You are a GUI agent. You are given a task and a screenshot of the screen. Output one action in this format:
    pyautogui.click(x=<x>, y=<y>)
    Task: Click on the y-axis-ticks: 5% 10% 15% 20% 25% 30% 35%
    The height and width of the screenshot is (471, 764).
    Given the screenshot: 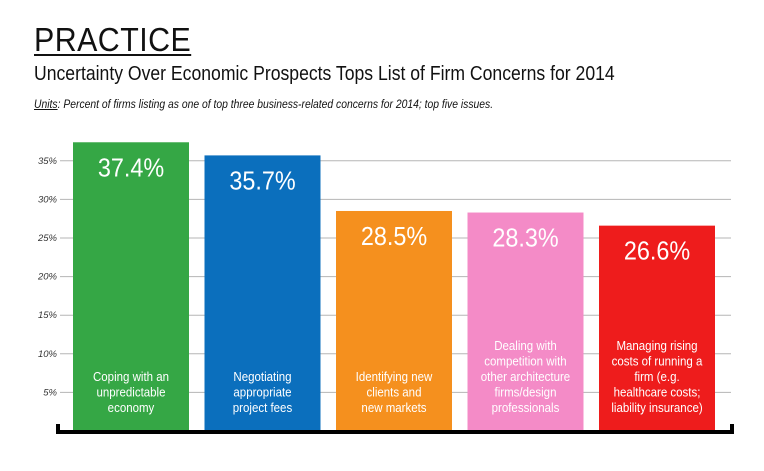 What is the action you would take?
    pyautogui.click(x=47, y=277)
    